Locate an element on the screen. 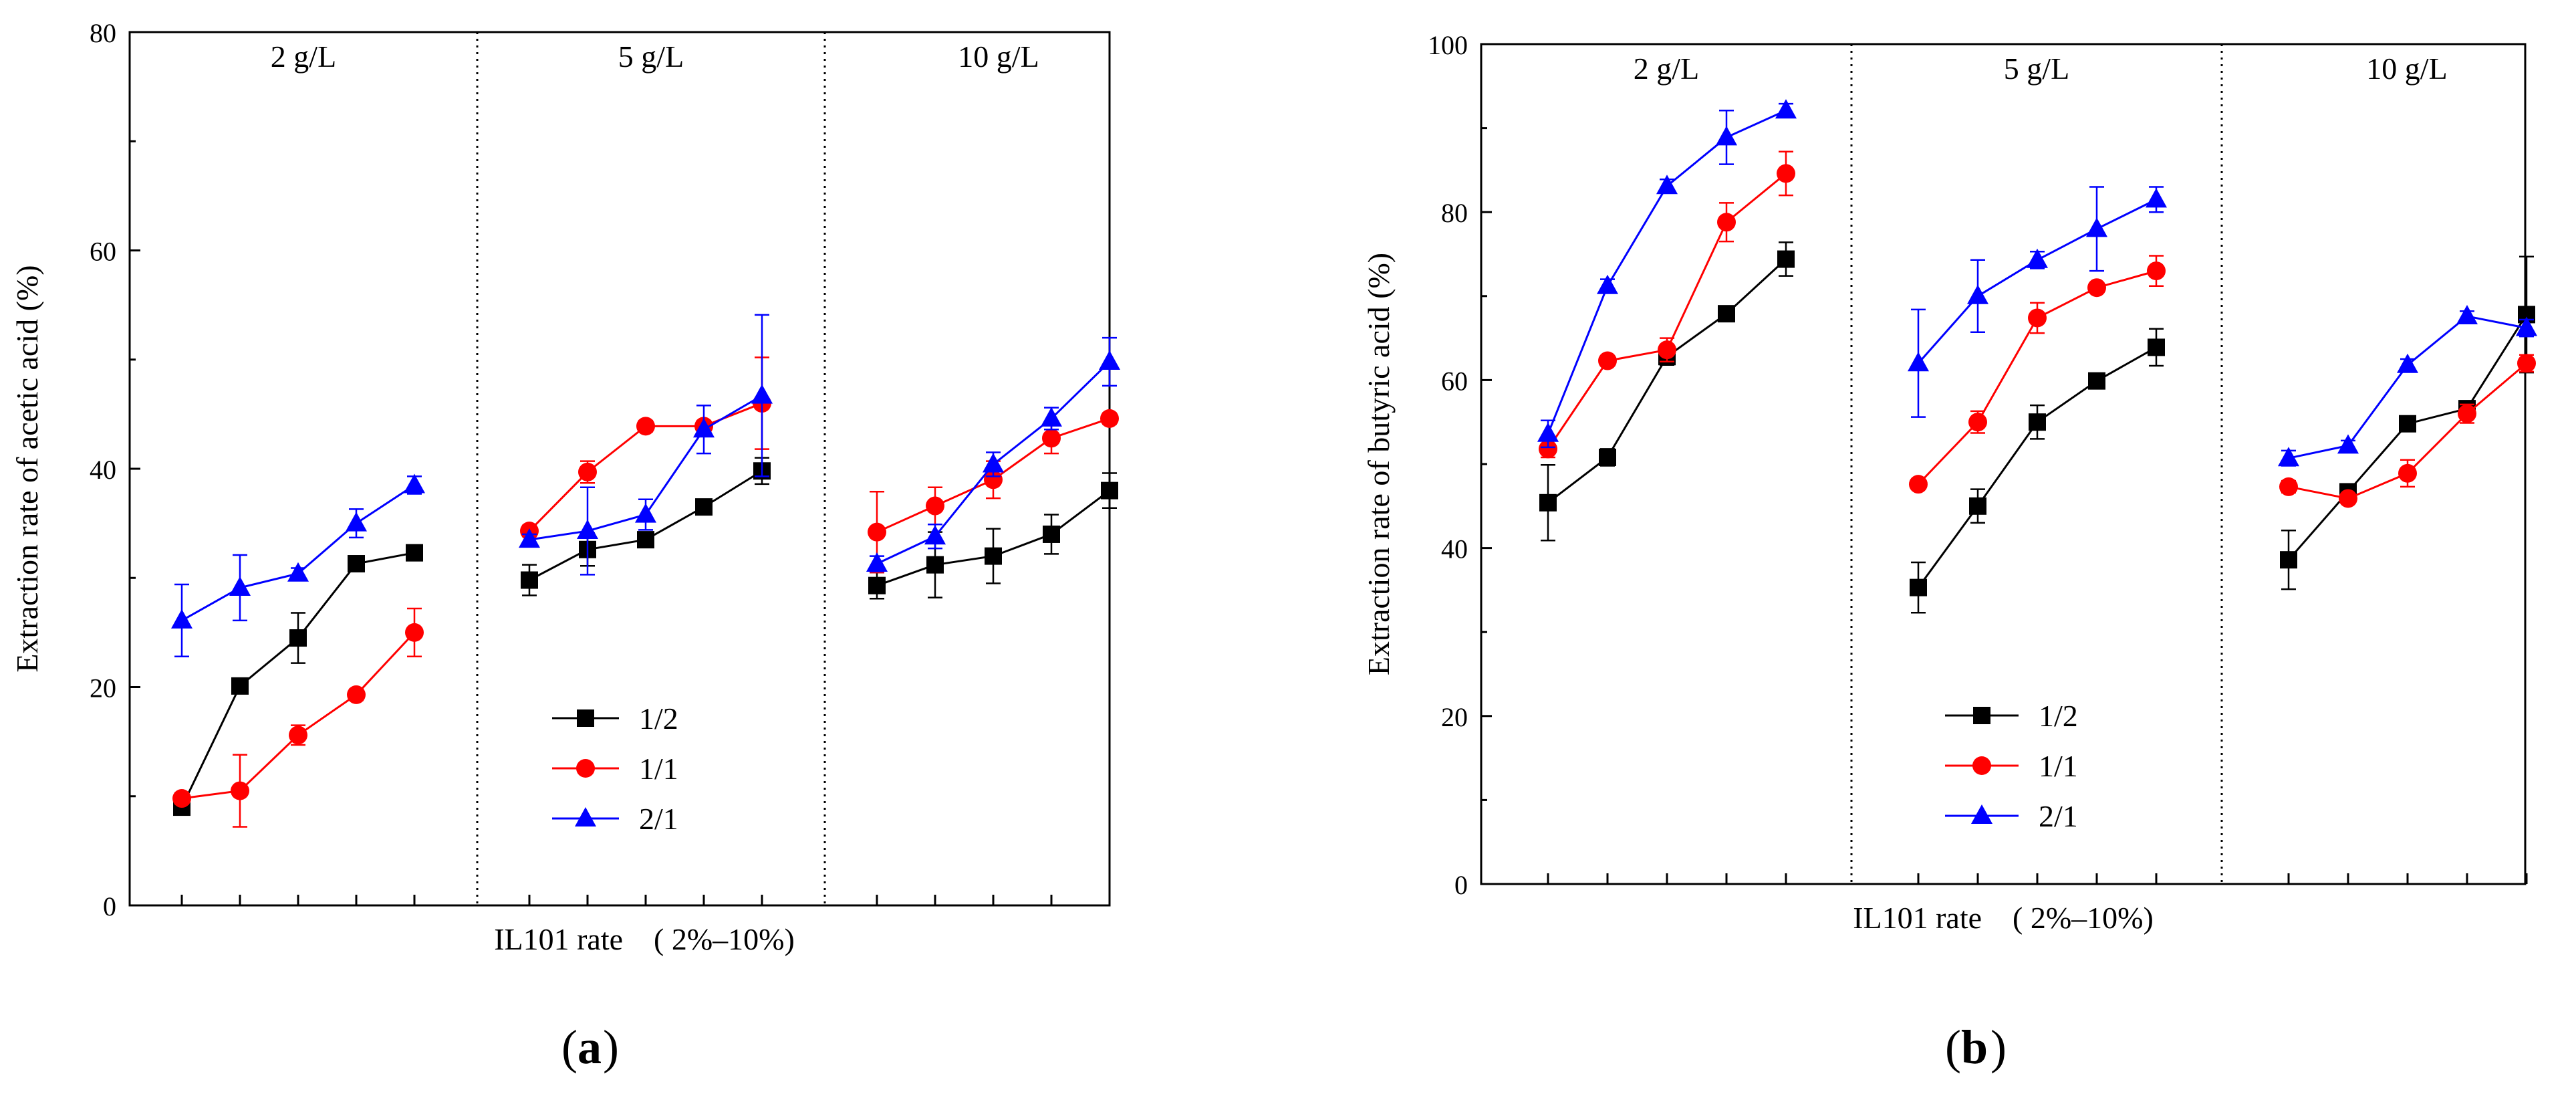 This screenshot has width=2576, height=1102. y-tick-label: 80 is located at coordinates (103, 33).